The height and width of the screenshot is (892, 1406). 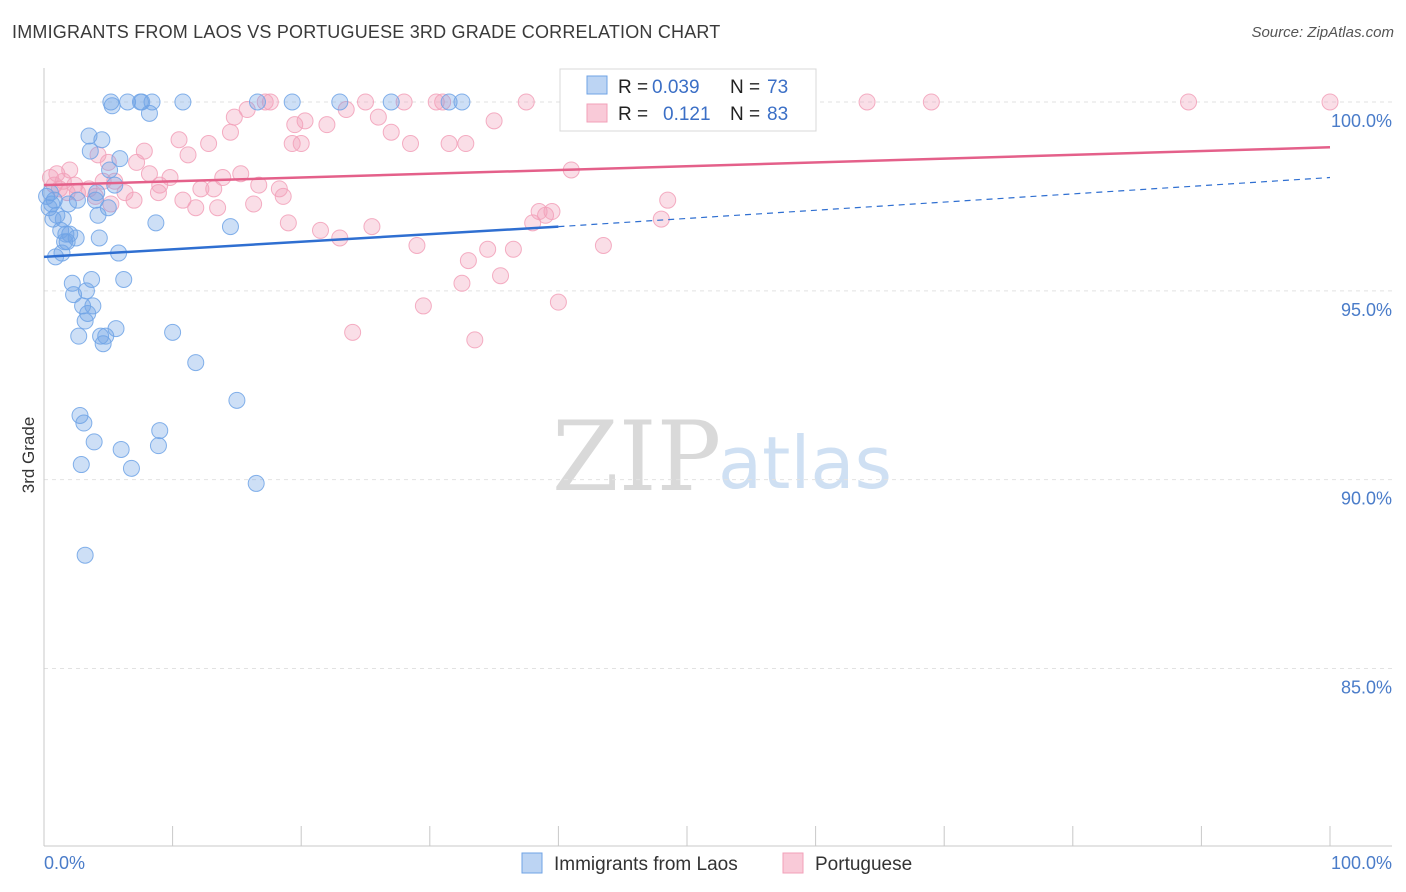 What do you see at coordinates (793, 863) in the screenshot?
I see `bottom-legend-portuguese-swatch` at bounding box center [793, 863].